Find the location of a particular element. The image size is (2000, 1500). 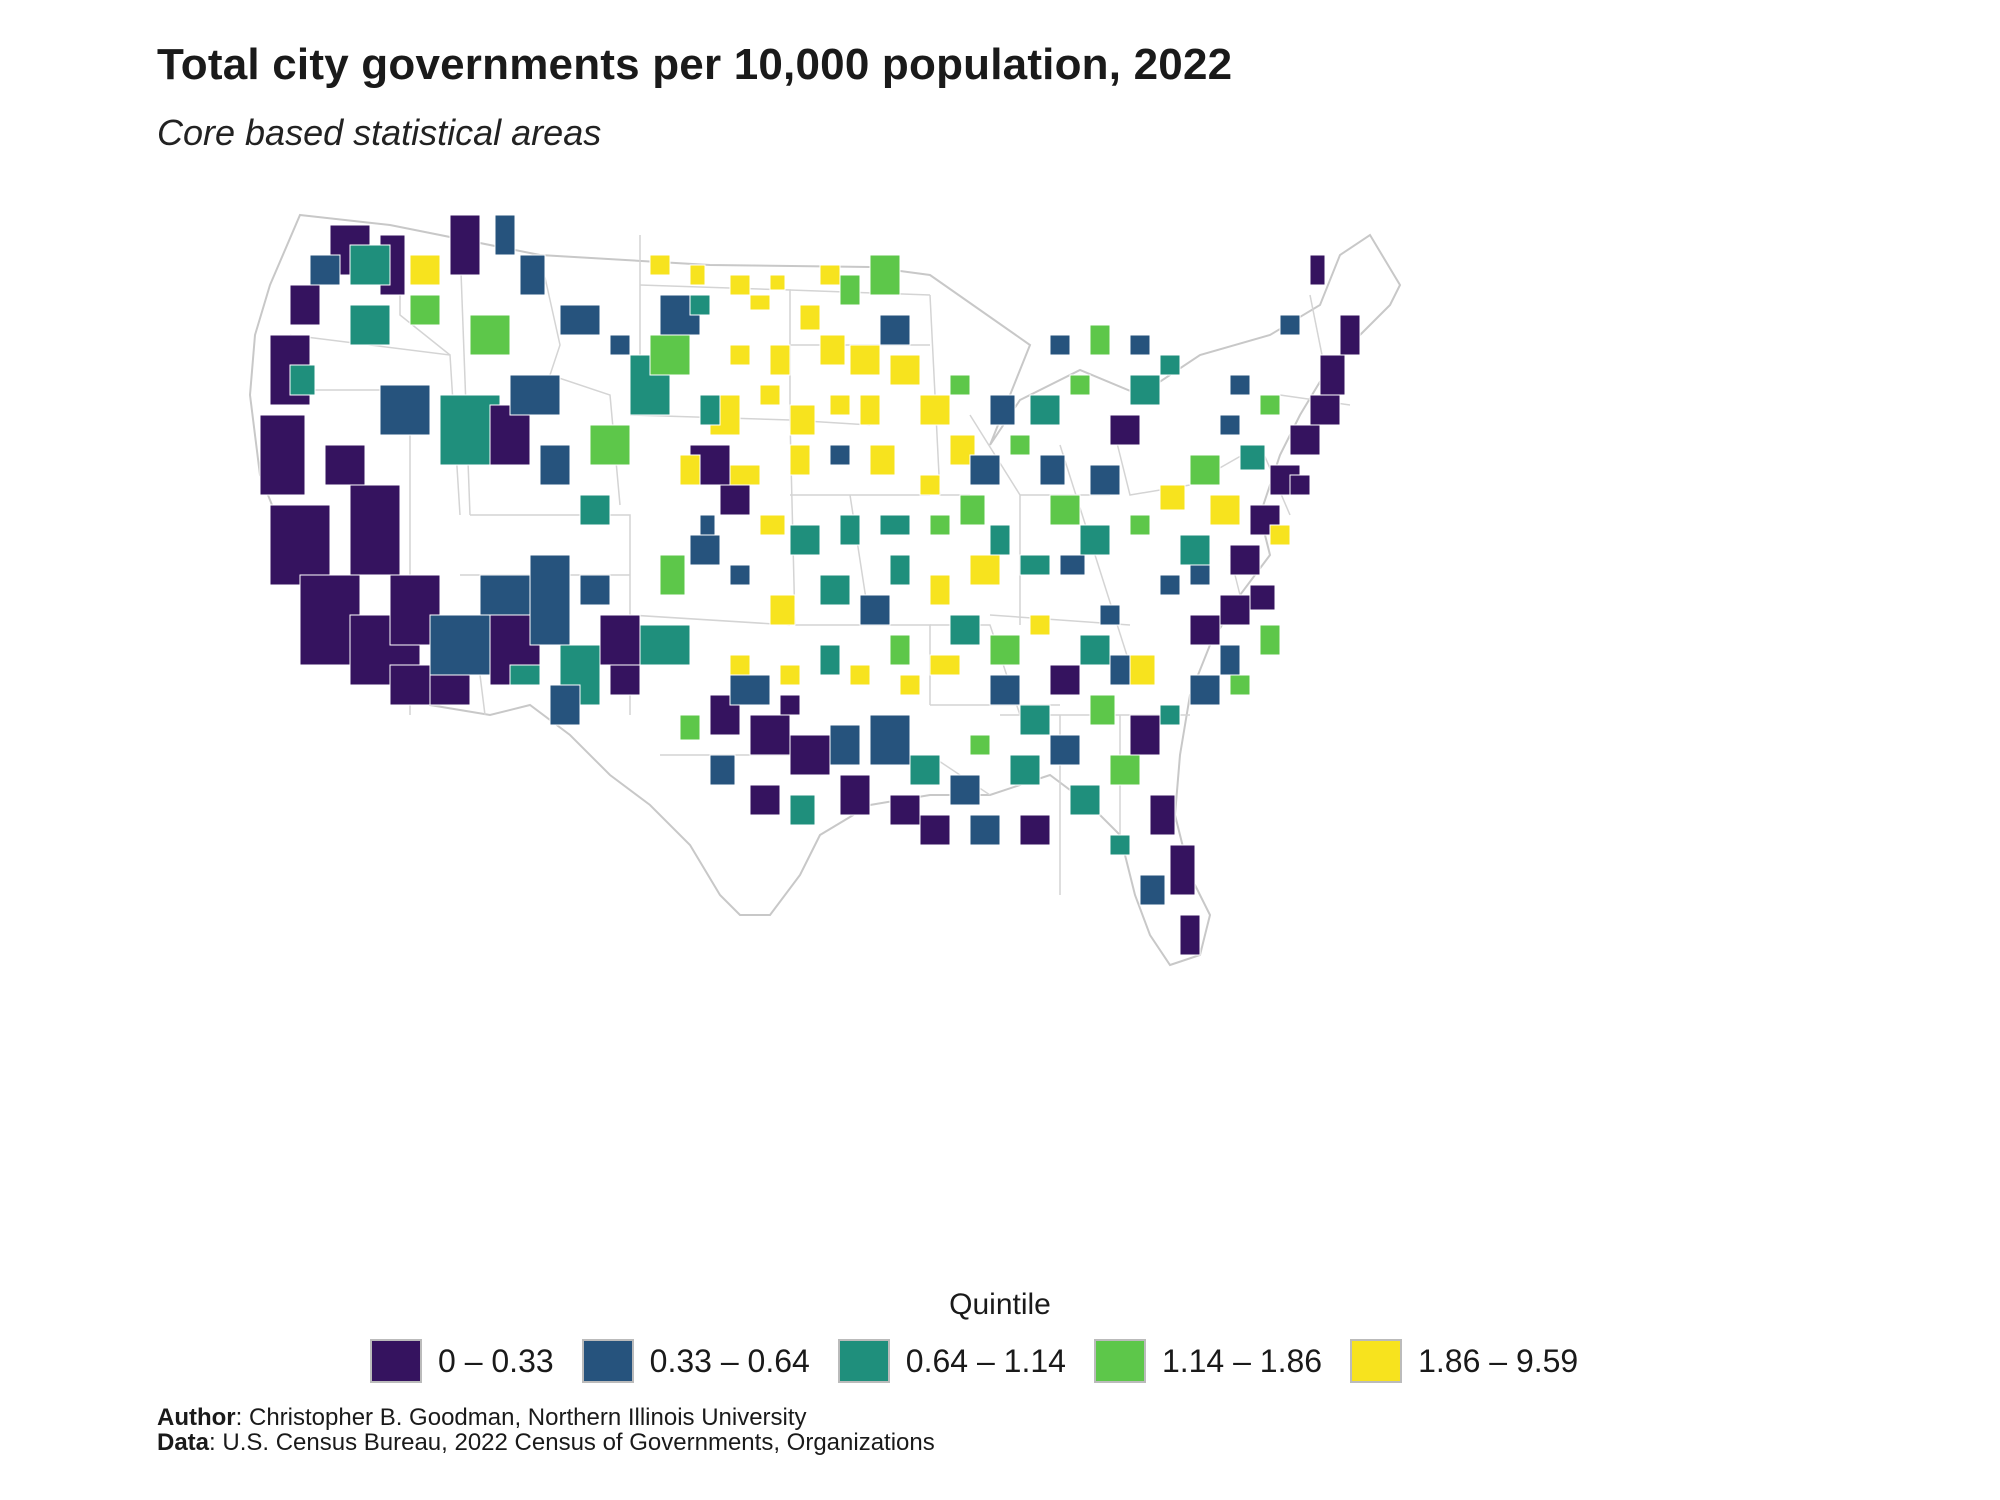

legend-item-4: 1.14 – 1.86 is located at coordinates (1207, 1361).